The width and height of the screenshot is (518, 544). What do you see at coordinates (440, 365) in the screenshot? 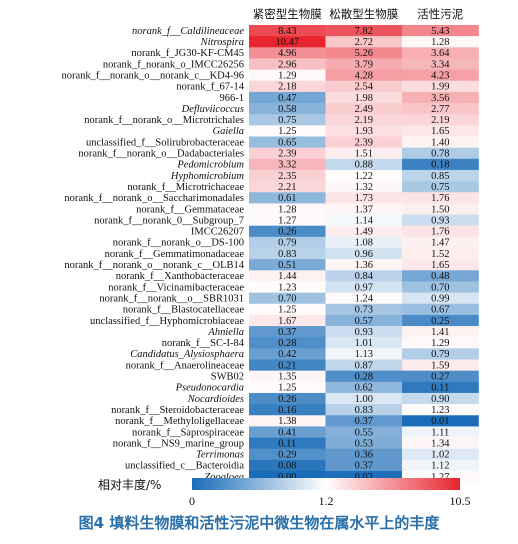
I see `cell-value-label: 1.59` at bounding box center [440, 365].